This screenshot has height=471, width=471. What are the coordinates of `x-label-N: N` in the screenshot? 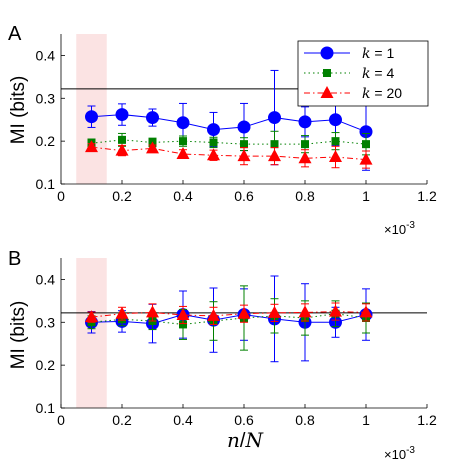 It's located at (254, 440).